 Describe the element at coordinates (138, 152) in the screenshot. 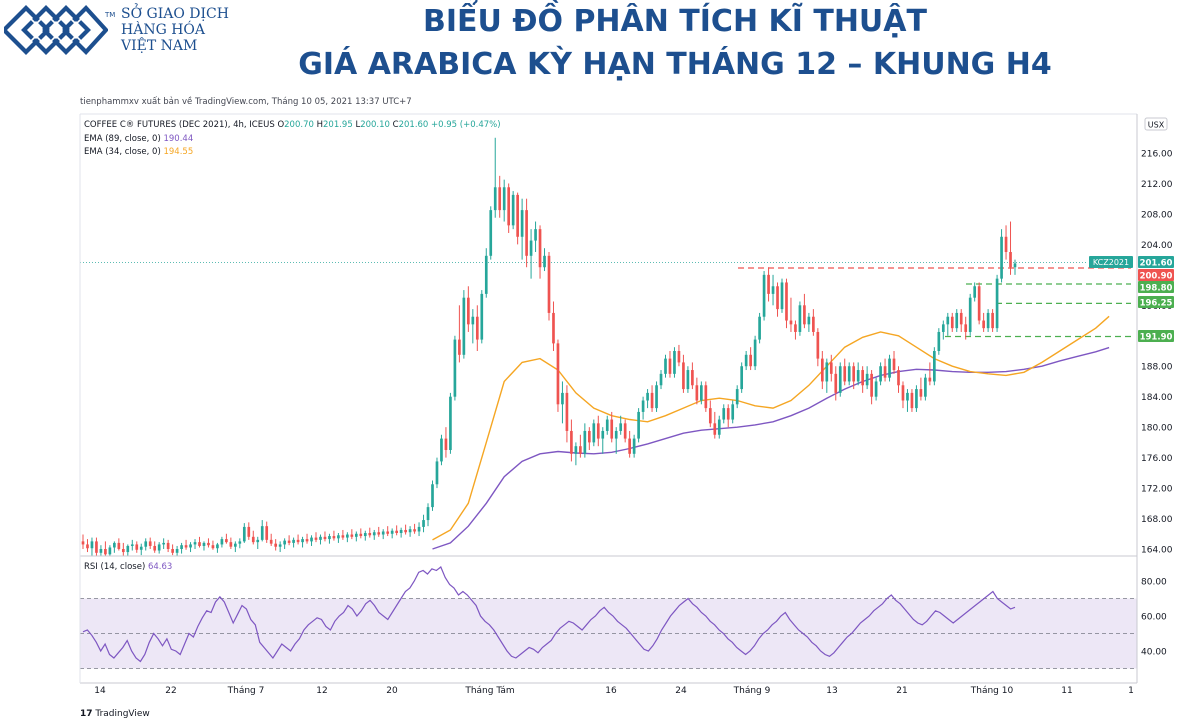

I see `indicator-legend: EMA (34, close, 0) 194.55` at that location.